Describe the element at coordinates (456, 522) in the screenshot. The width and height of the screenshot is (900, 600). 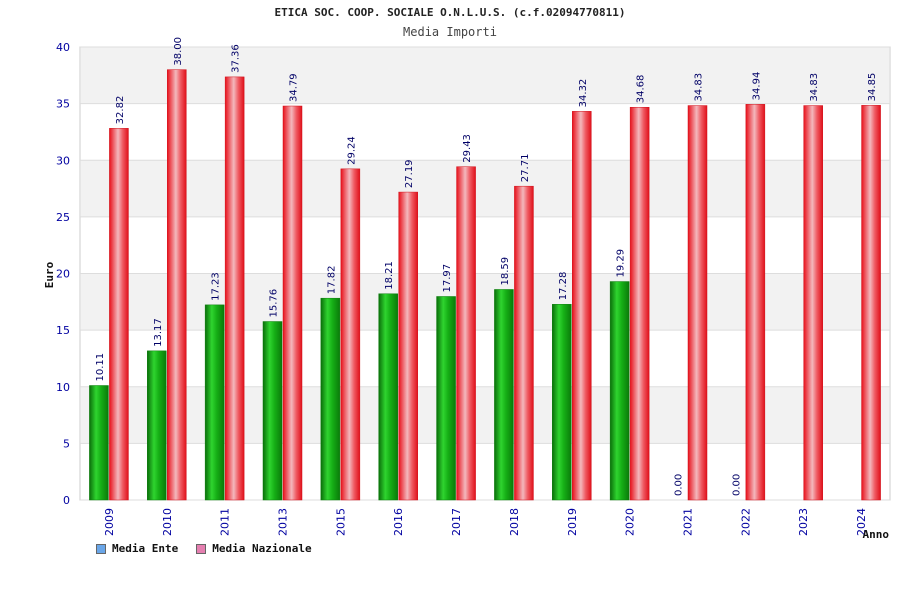
I see `x-tick-label: 2017` at that location.